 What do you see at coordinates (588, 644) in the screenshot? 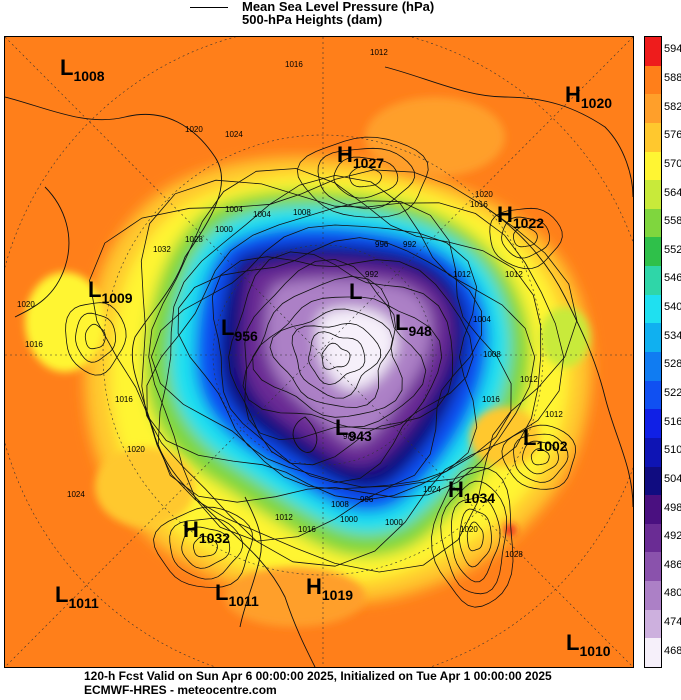
I see `low-pressure-center: L1010` at bounding box center [588, 644].